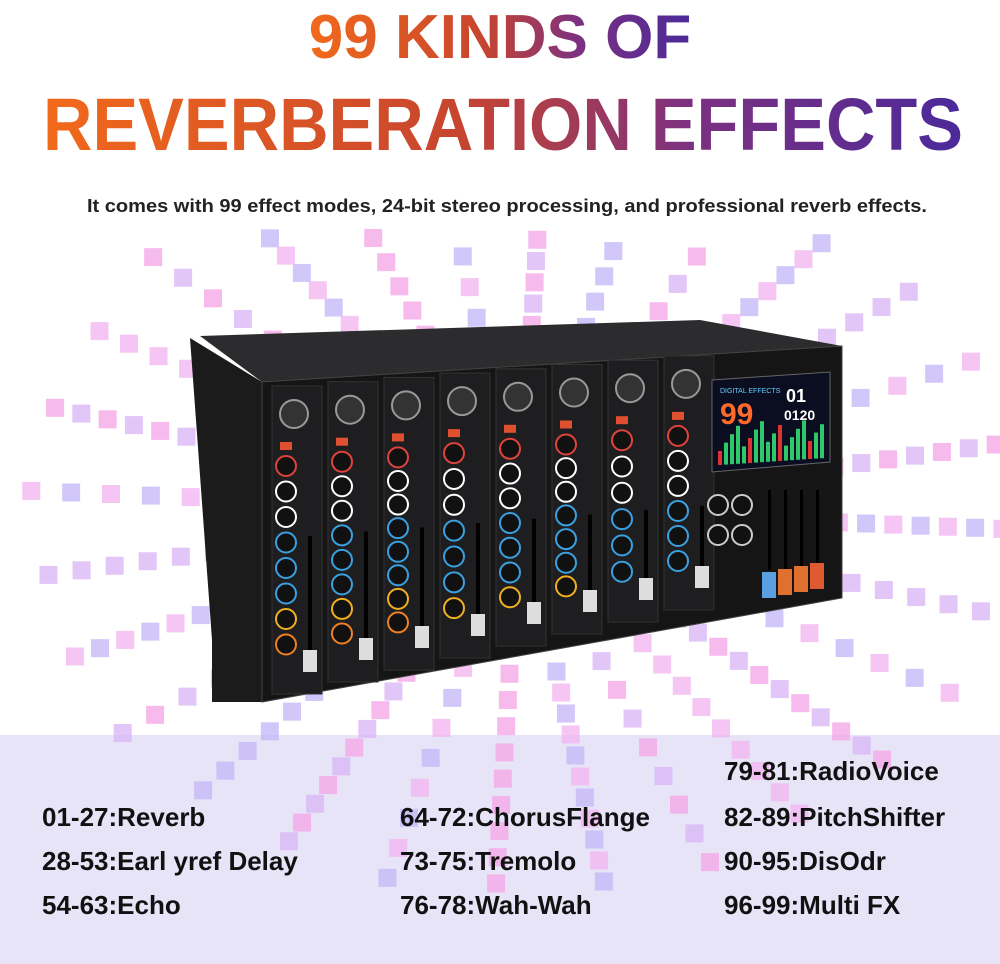 This screenshot has height=964, width=1000. Describe the element at coordinates (111, 905) in the screenshot. I see `effect-item: 54-63:Echo` at that location.